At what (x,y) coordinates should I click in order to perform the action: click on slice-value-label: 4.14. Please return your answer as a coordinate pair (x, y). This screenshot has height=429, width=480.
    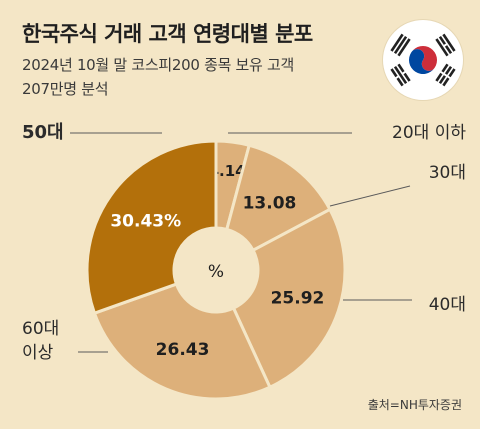
    Looking at the image, I should click on (227, 171).